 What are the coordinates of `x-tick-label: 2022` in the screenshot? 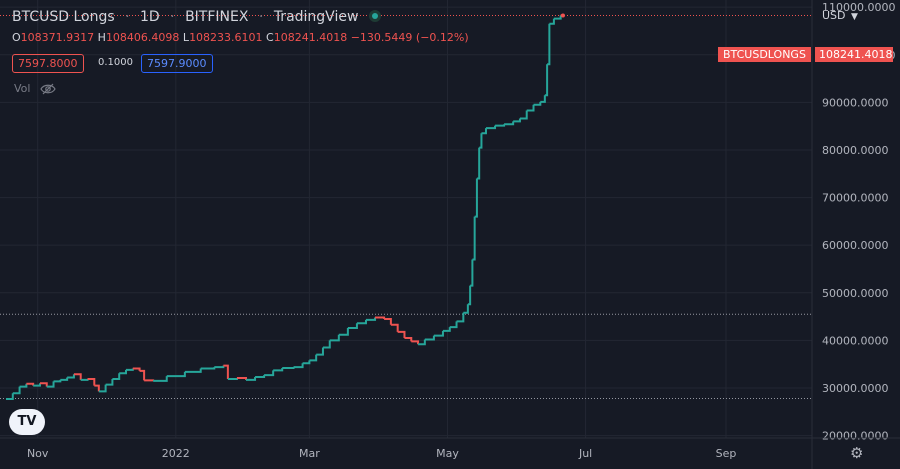 It's located at (176, 453).